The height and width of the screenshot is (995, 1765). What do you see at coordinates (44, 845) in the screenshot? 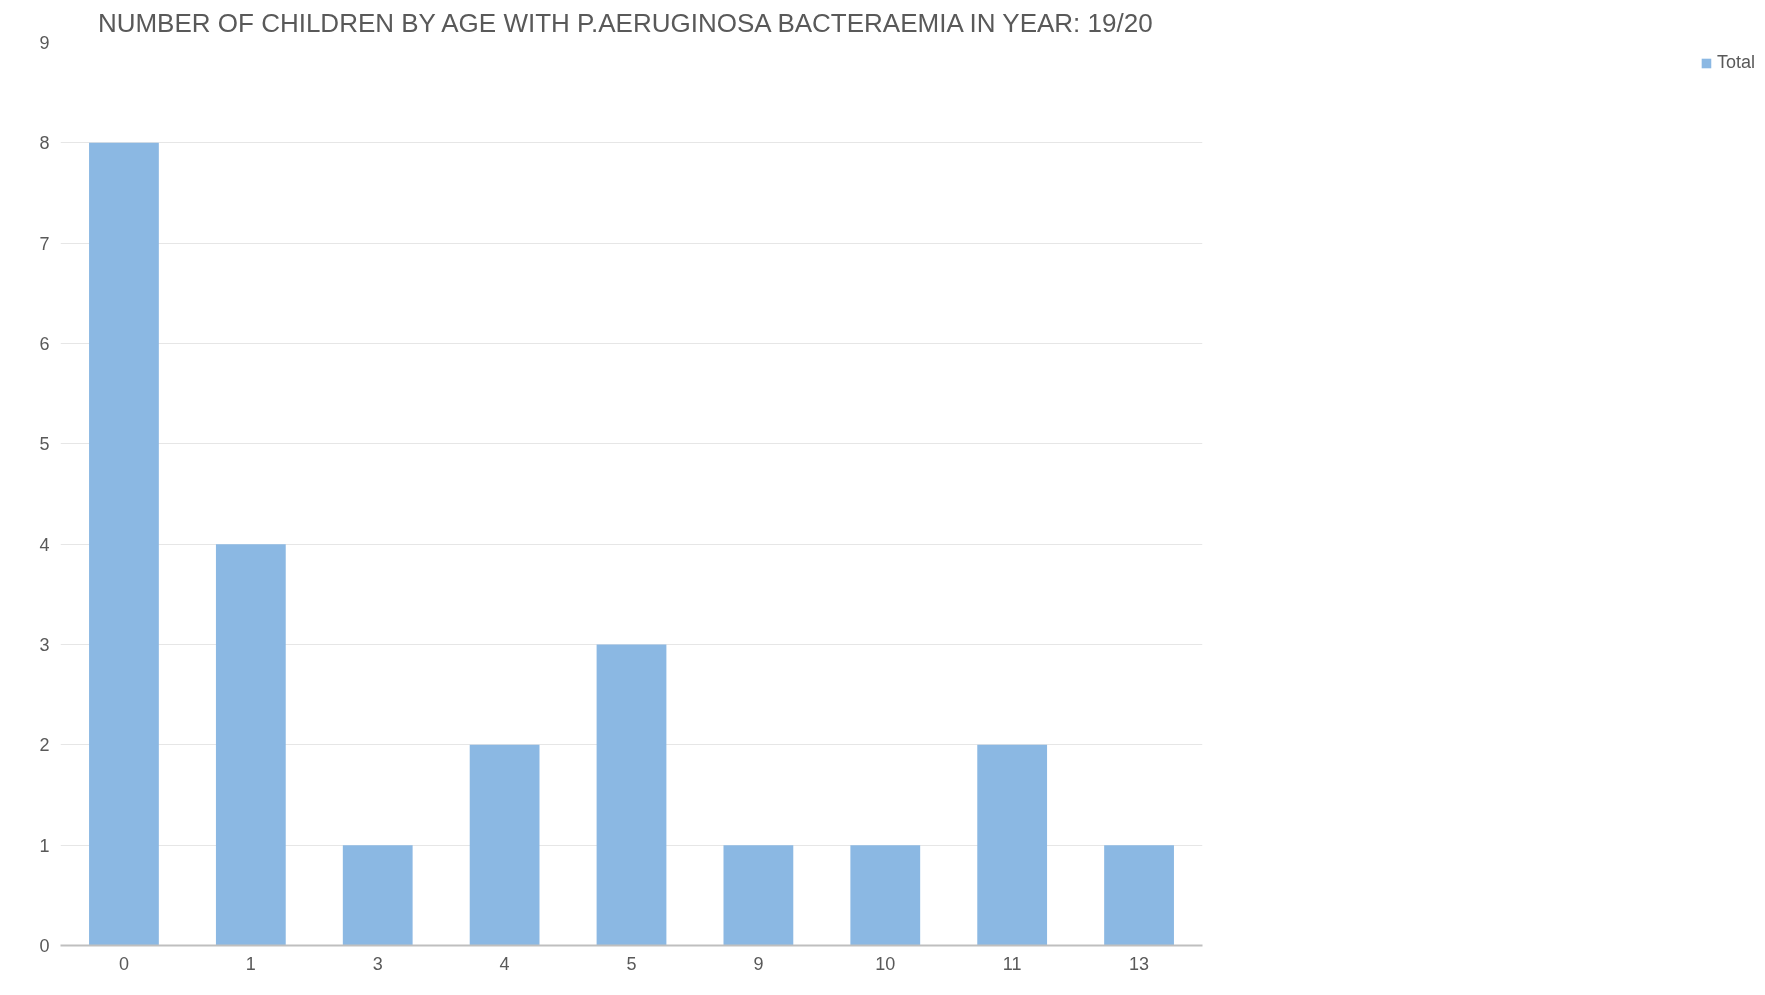
I see `y-tick-label: 1` at bounding box center [44, 845].